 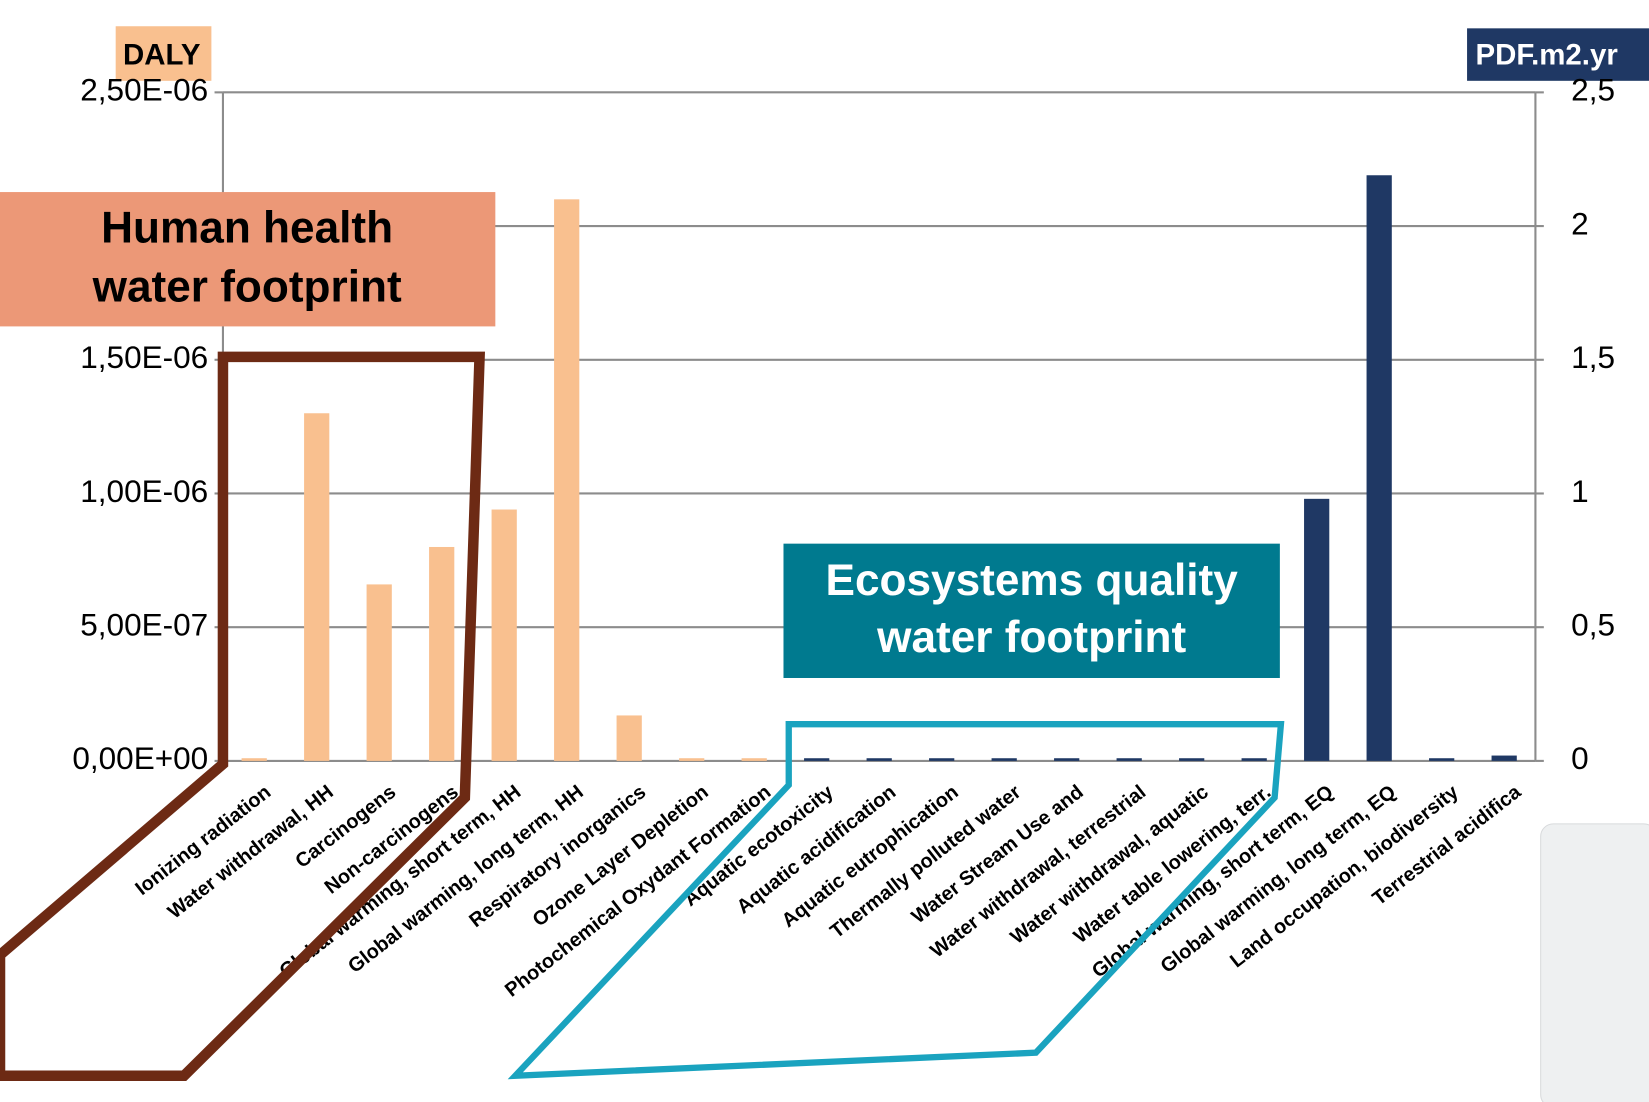 I want to click on y2-tick-label: 1, so click(x=1580, y=491).